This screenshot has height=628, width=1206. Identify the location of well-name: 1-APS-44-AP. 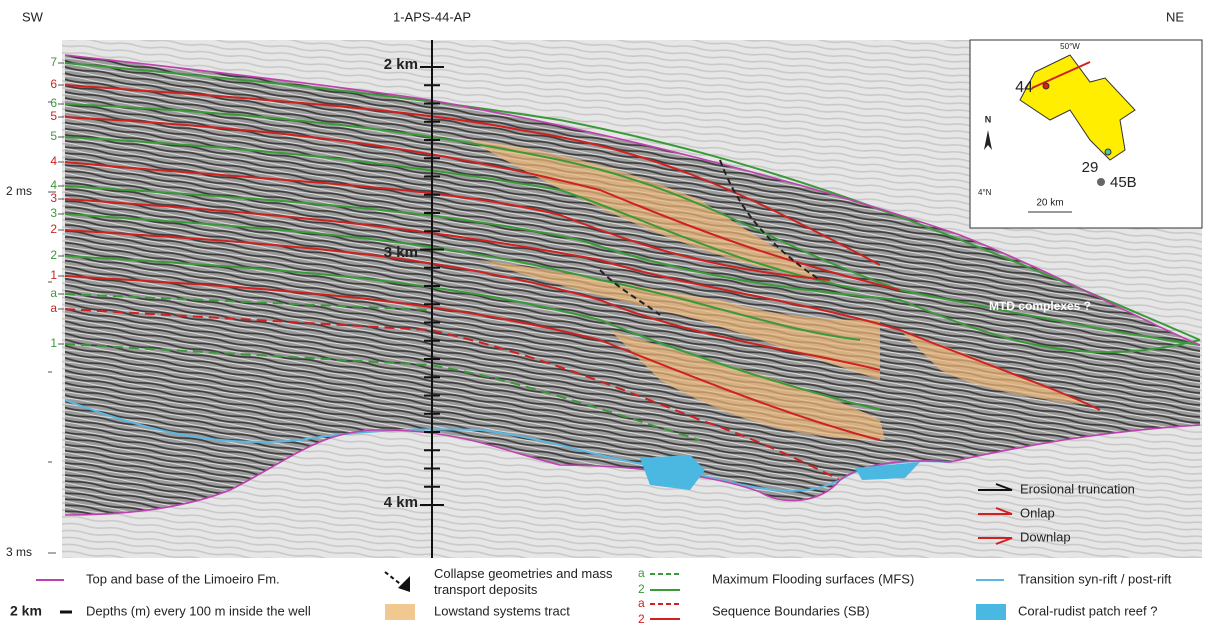
(432, 16).